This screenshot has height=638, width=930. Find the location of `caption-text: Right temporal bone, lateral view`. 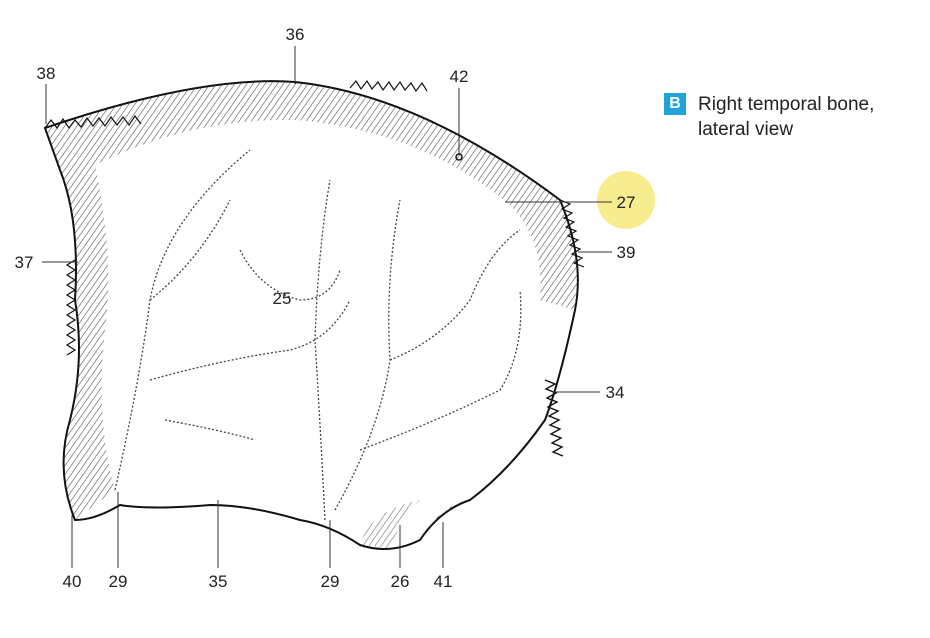

caption-text: Right temporal bone, lateral view is located at coordinates (786, 117).